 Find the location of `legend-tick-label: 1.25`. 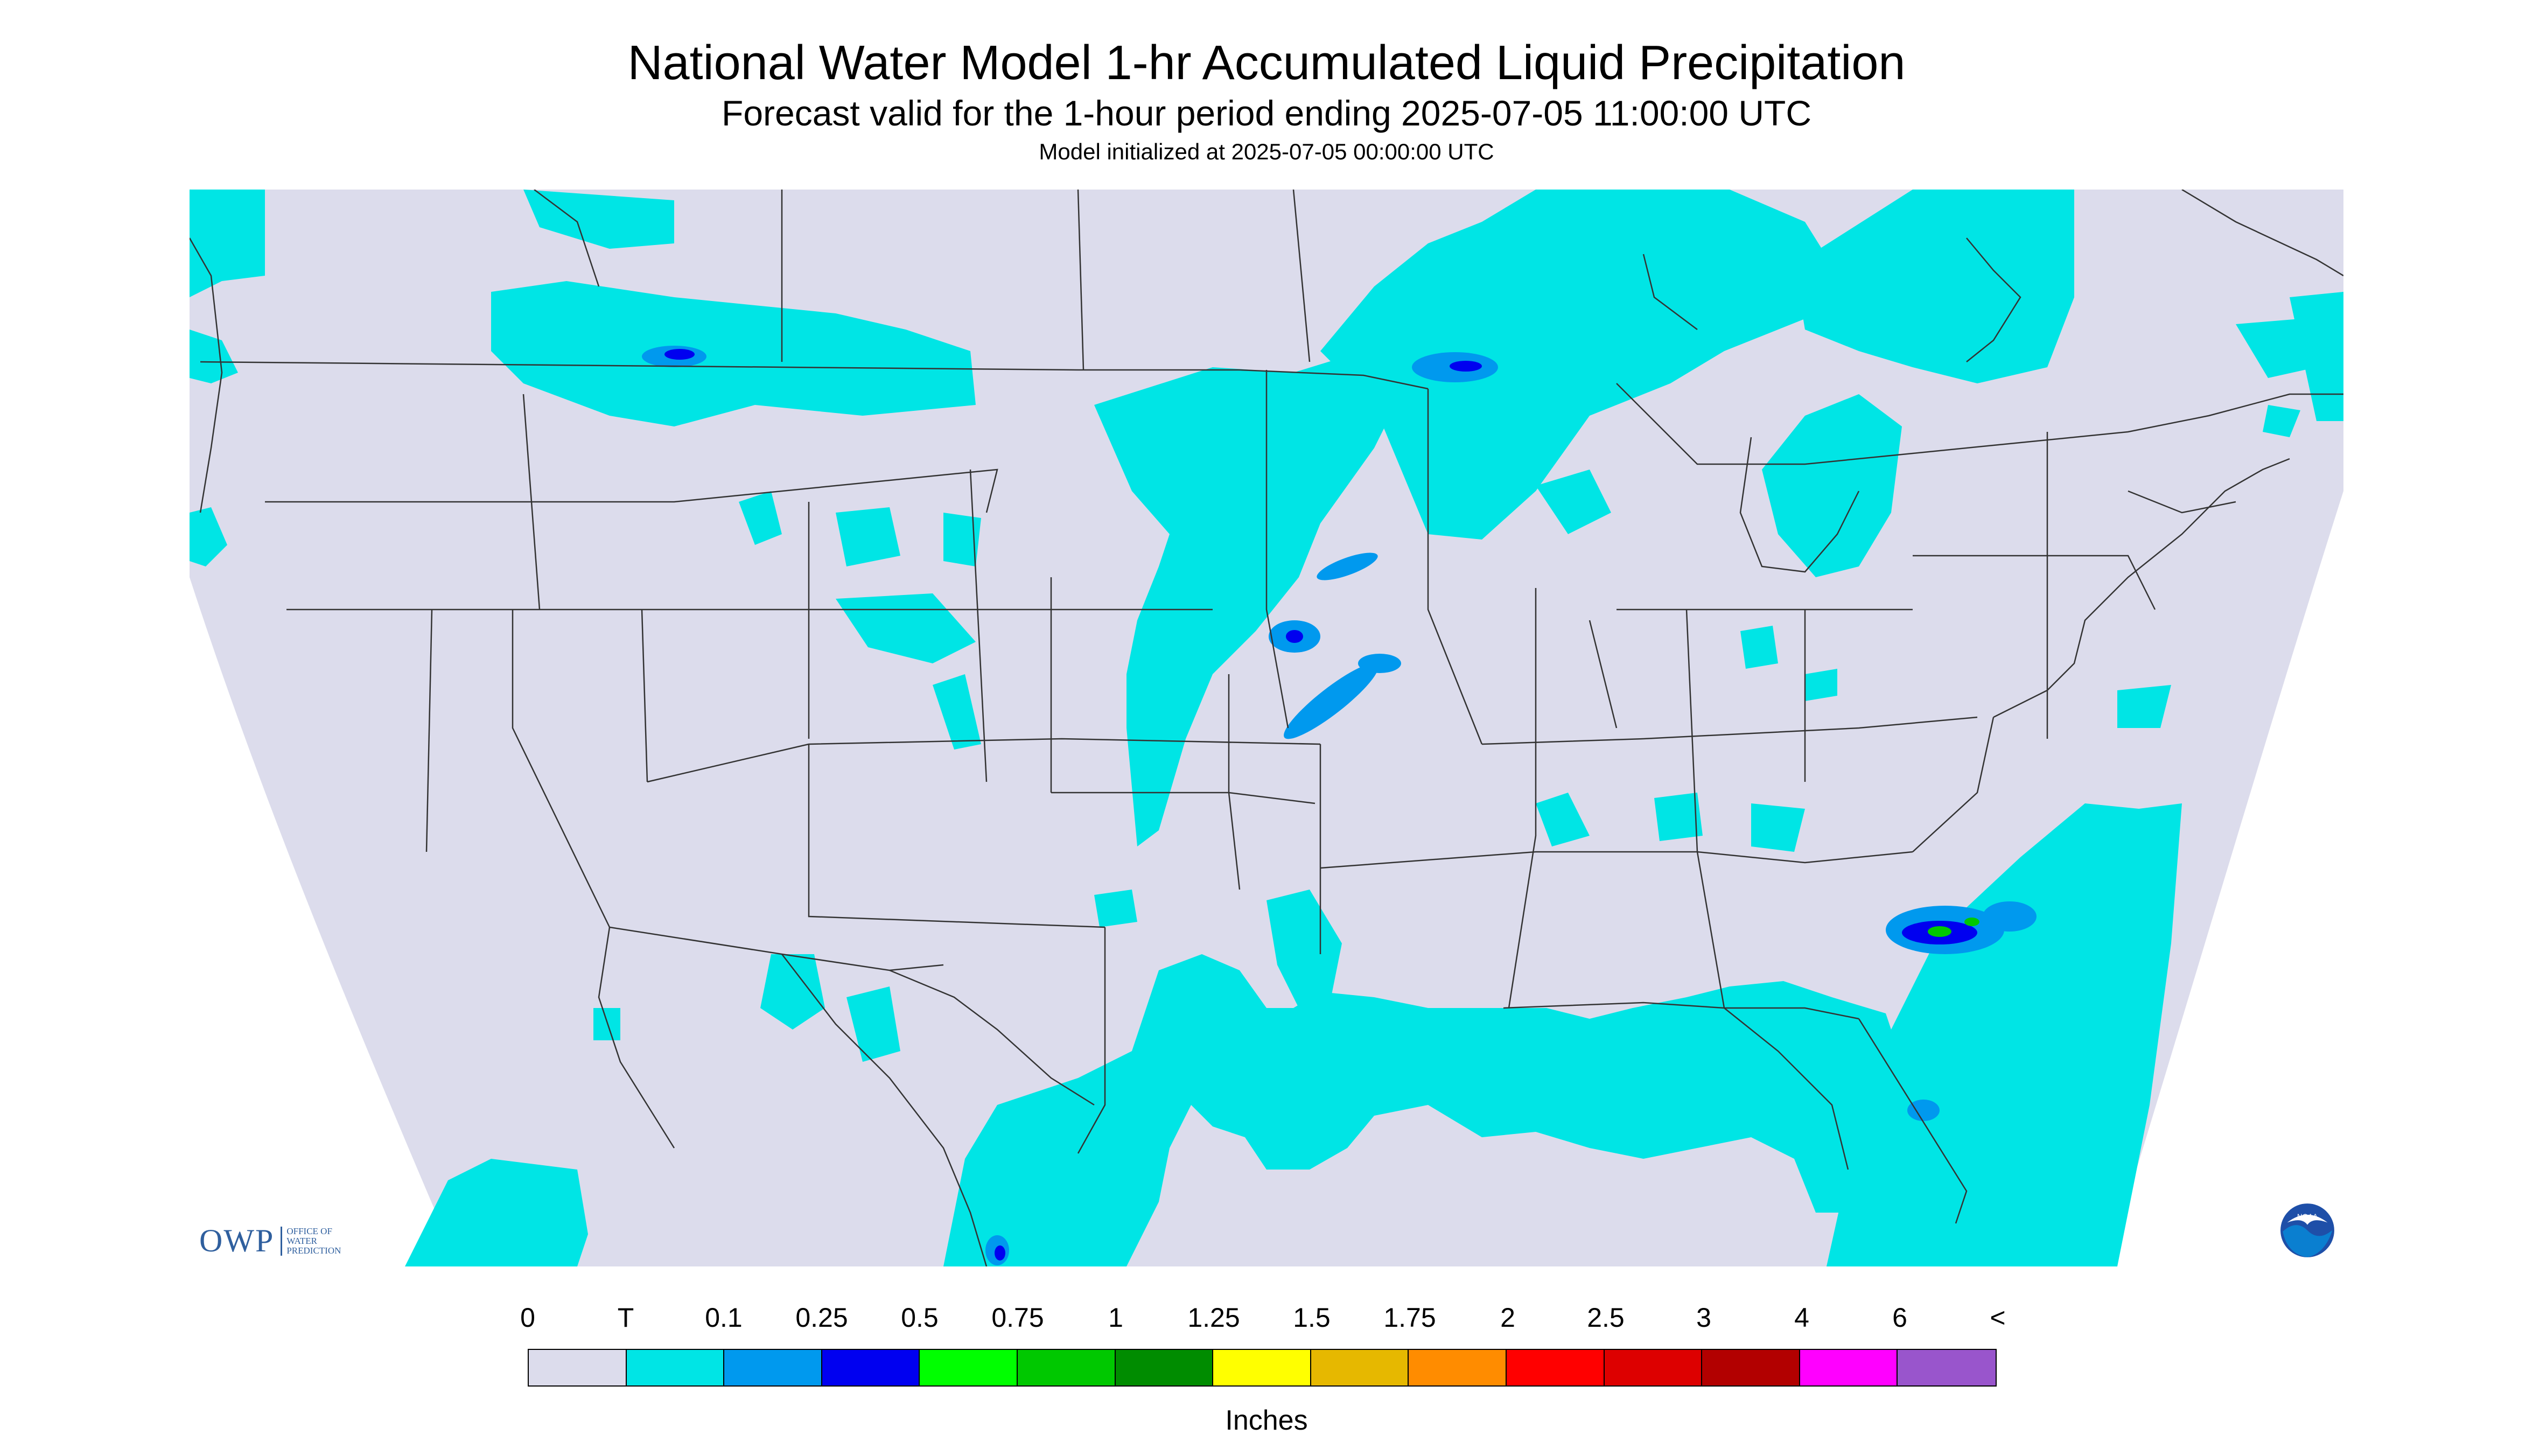

legend-tick-label: 1.25 is located at coordinates (1213, 1318).